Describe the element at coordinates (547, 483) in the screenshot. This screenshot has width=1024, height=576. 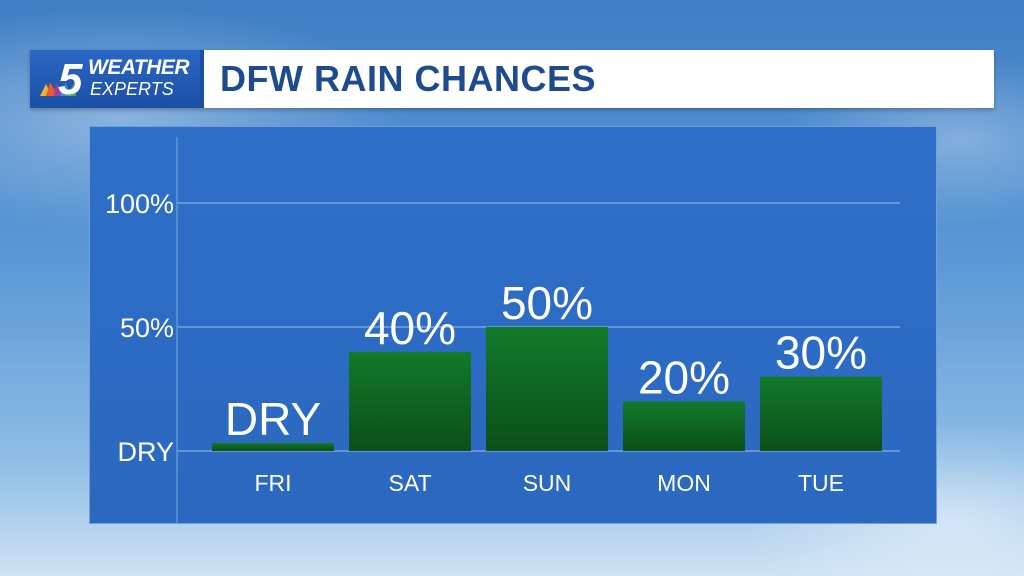
I see `x-tick-label: SUN` at that location.